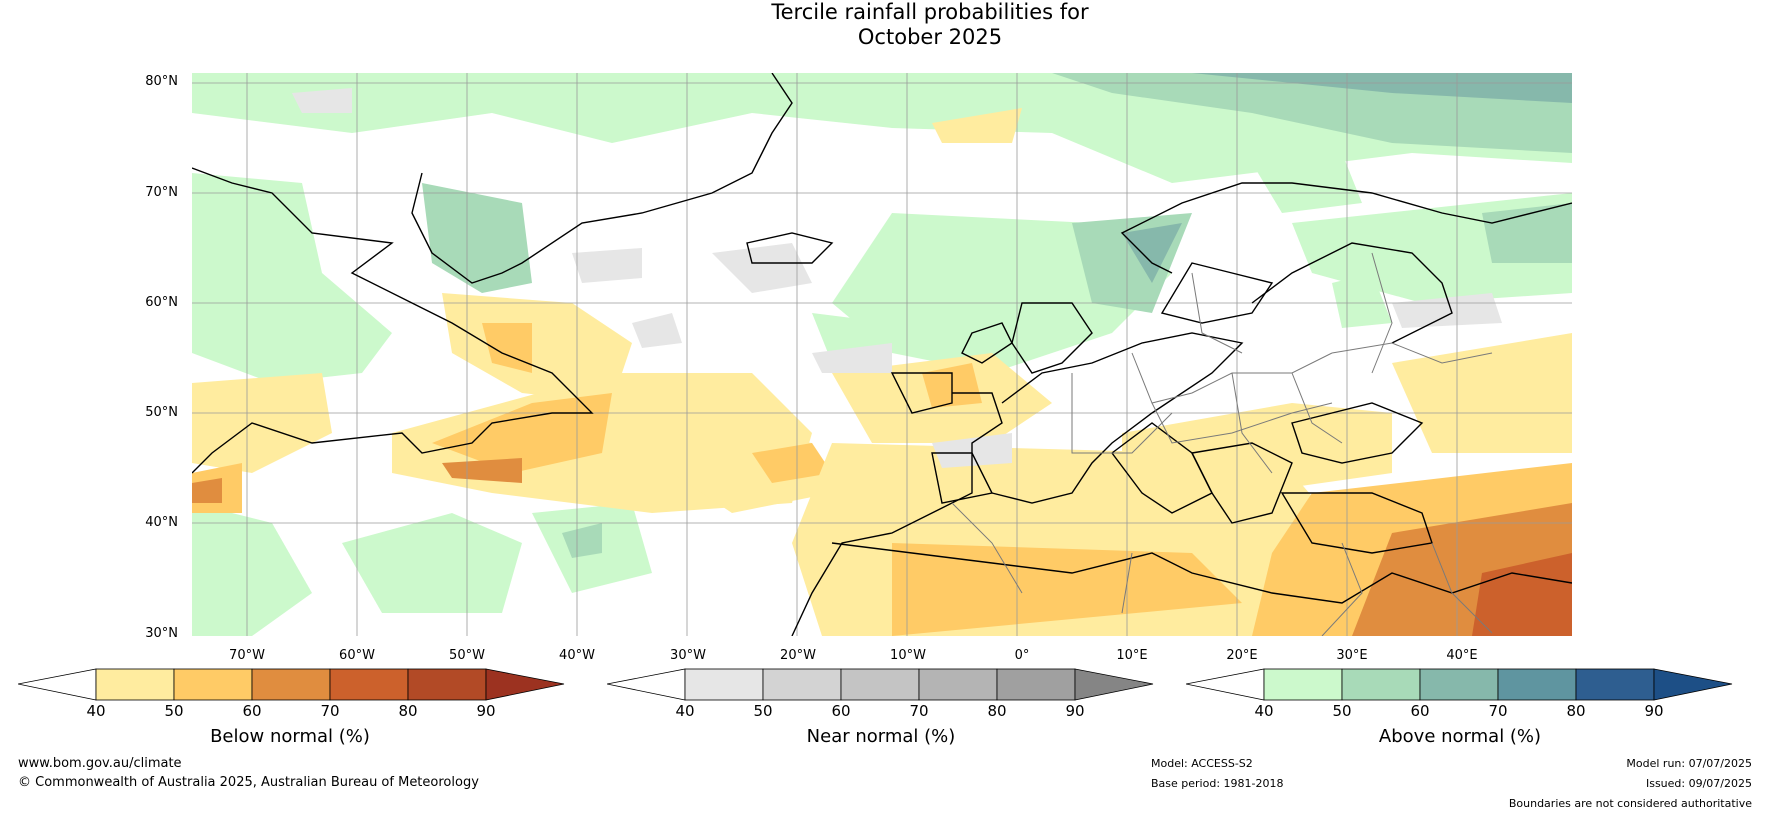 This screenshot has height=816, width=1770. I want to click on lon-label-30e: 30°E, so click(1352, 655).